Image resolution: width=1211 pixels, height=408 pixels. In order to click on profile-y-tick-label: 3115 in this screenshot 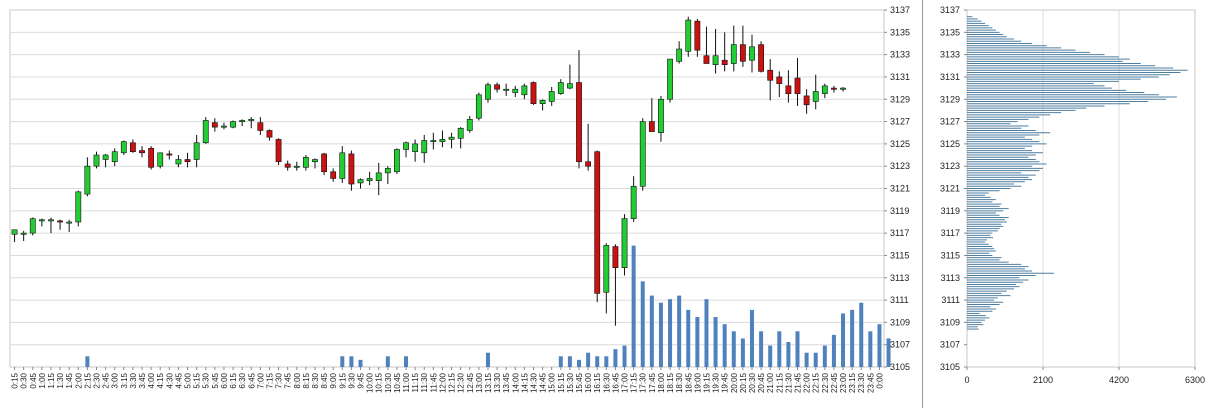, I will do `click(950, 255)`.